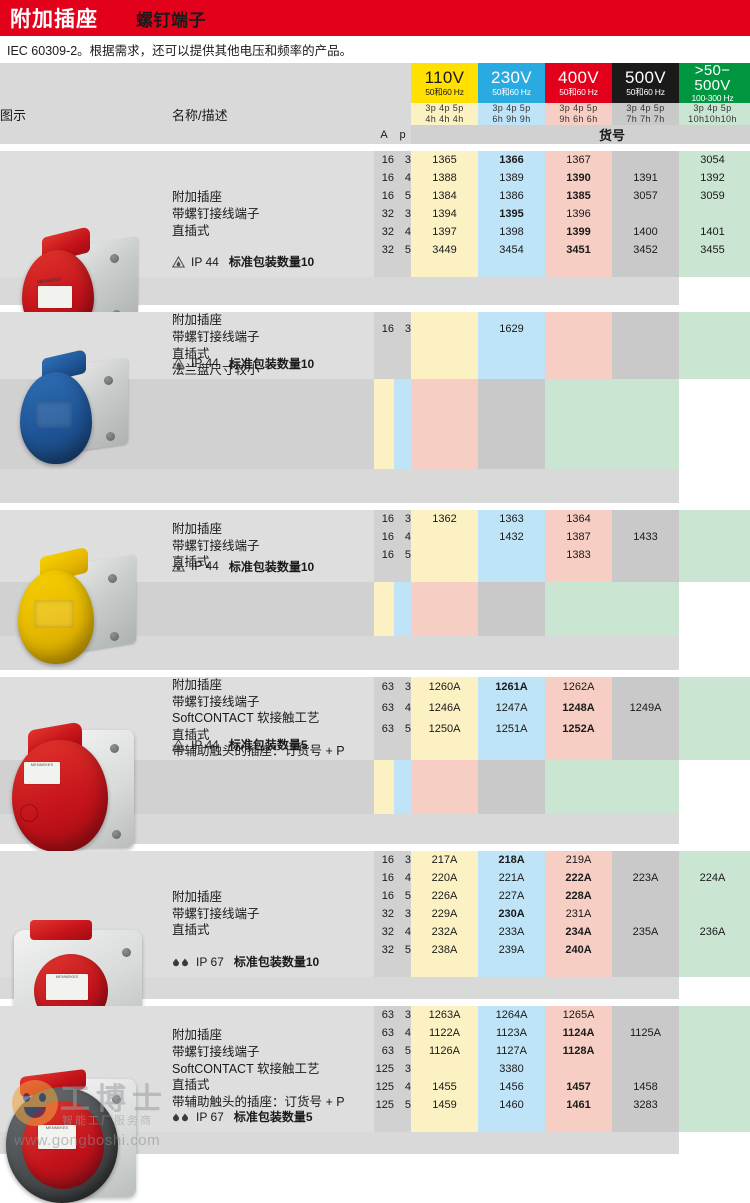 This screenshot has height=1203, width=750. I want to click on article-number-cell: 239A, so click(511, 950).